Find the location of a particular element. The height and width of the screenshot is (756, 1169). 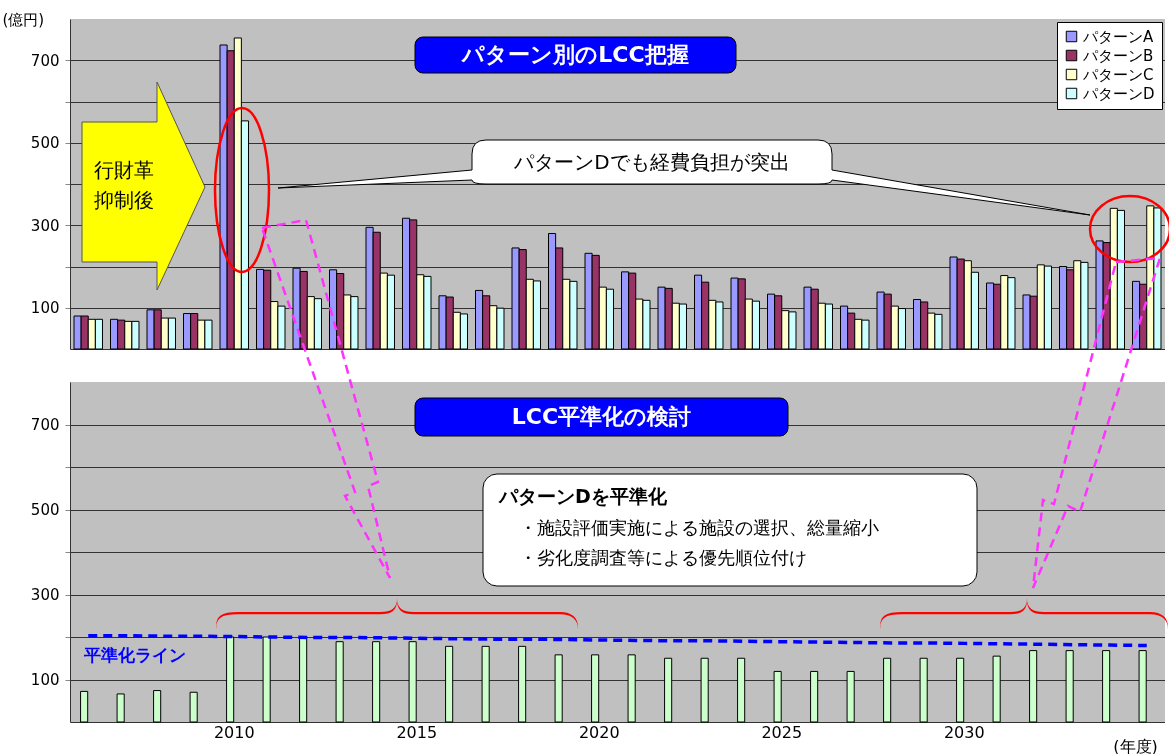

series-label: 平準化ライン is located at coordinates (135, 654).